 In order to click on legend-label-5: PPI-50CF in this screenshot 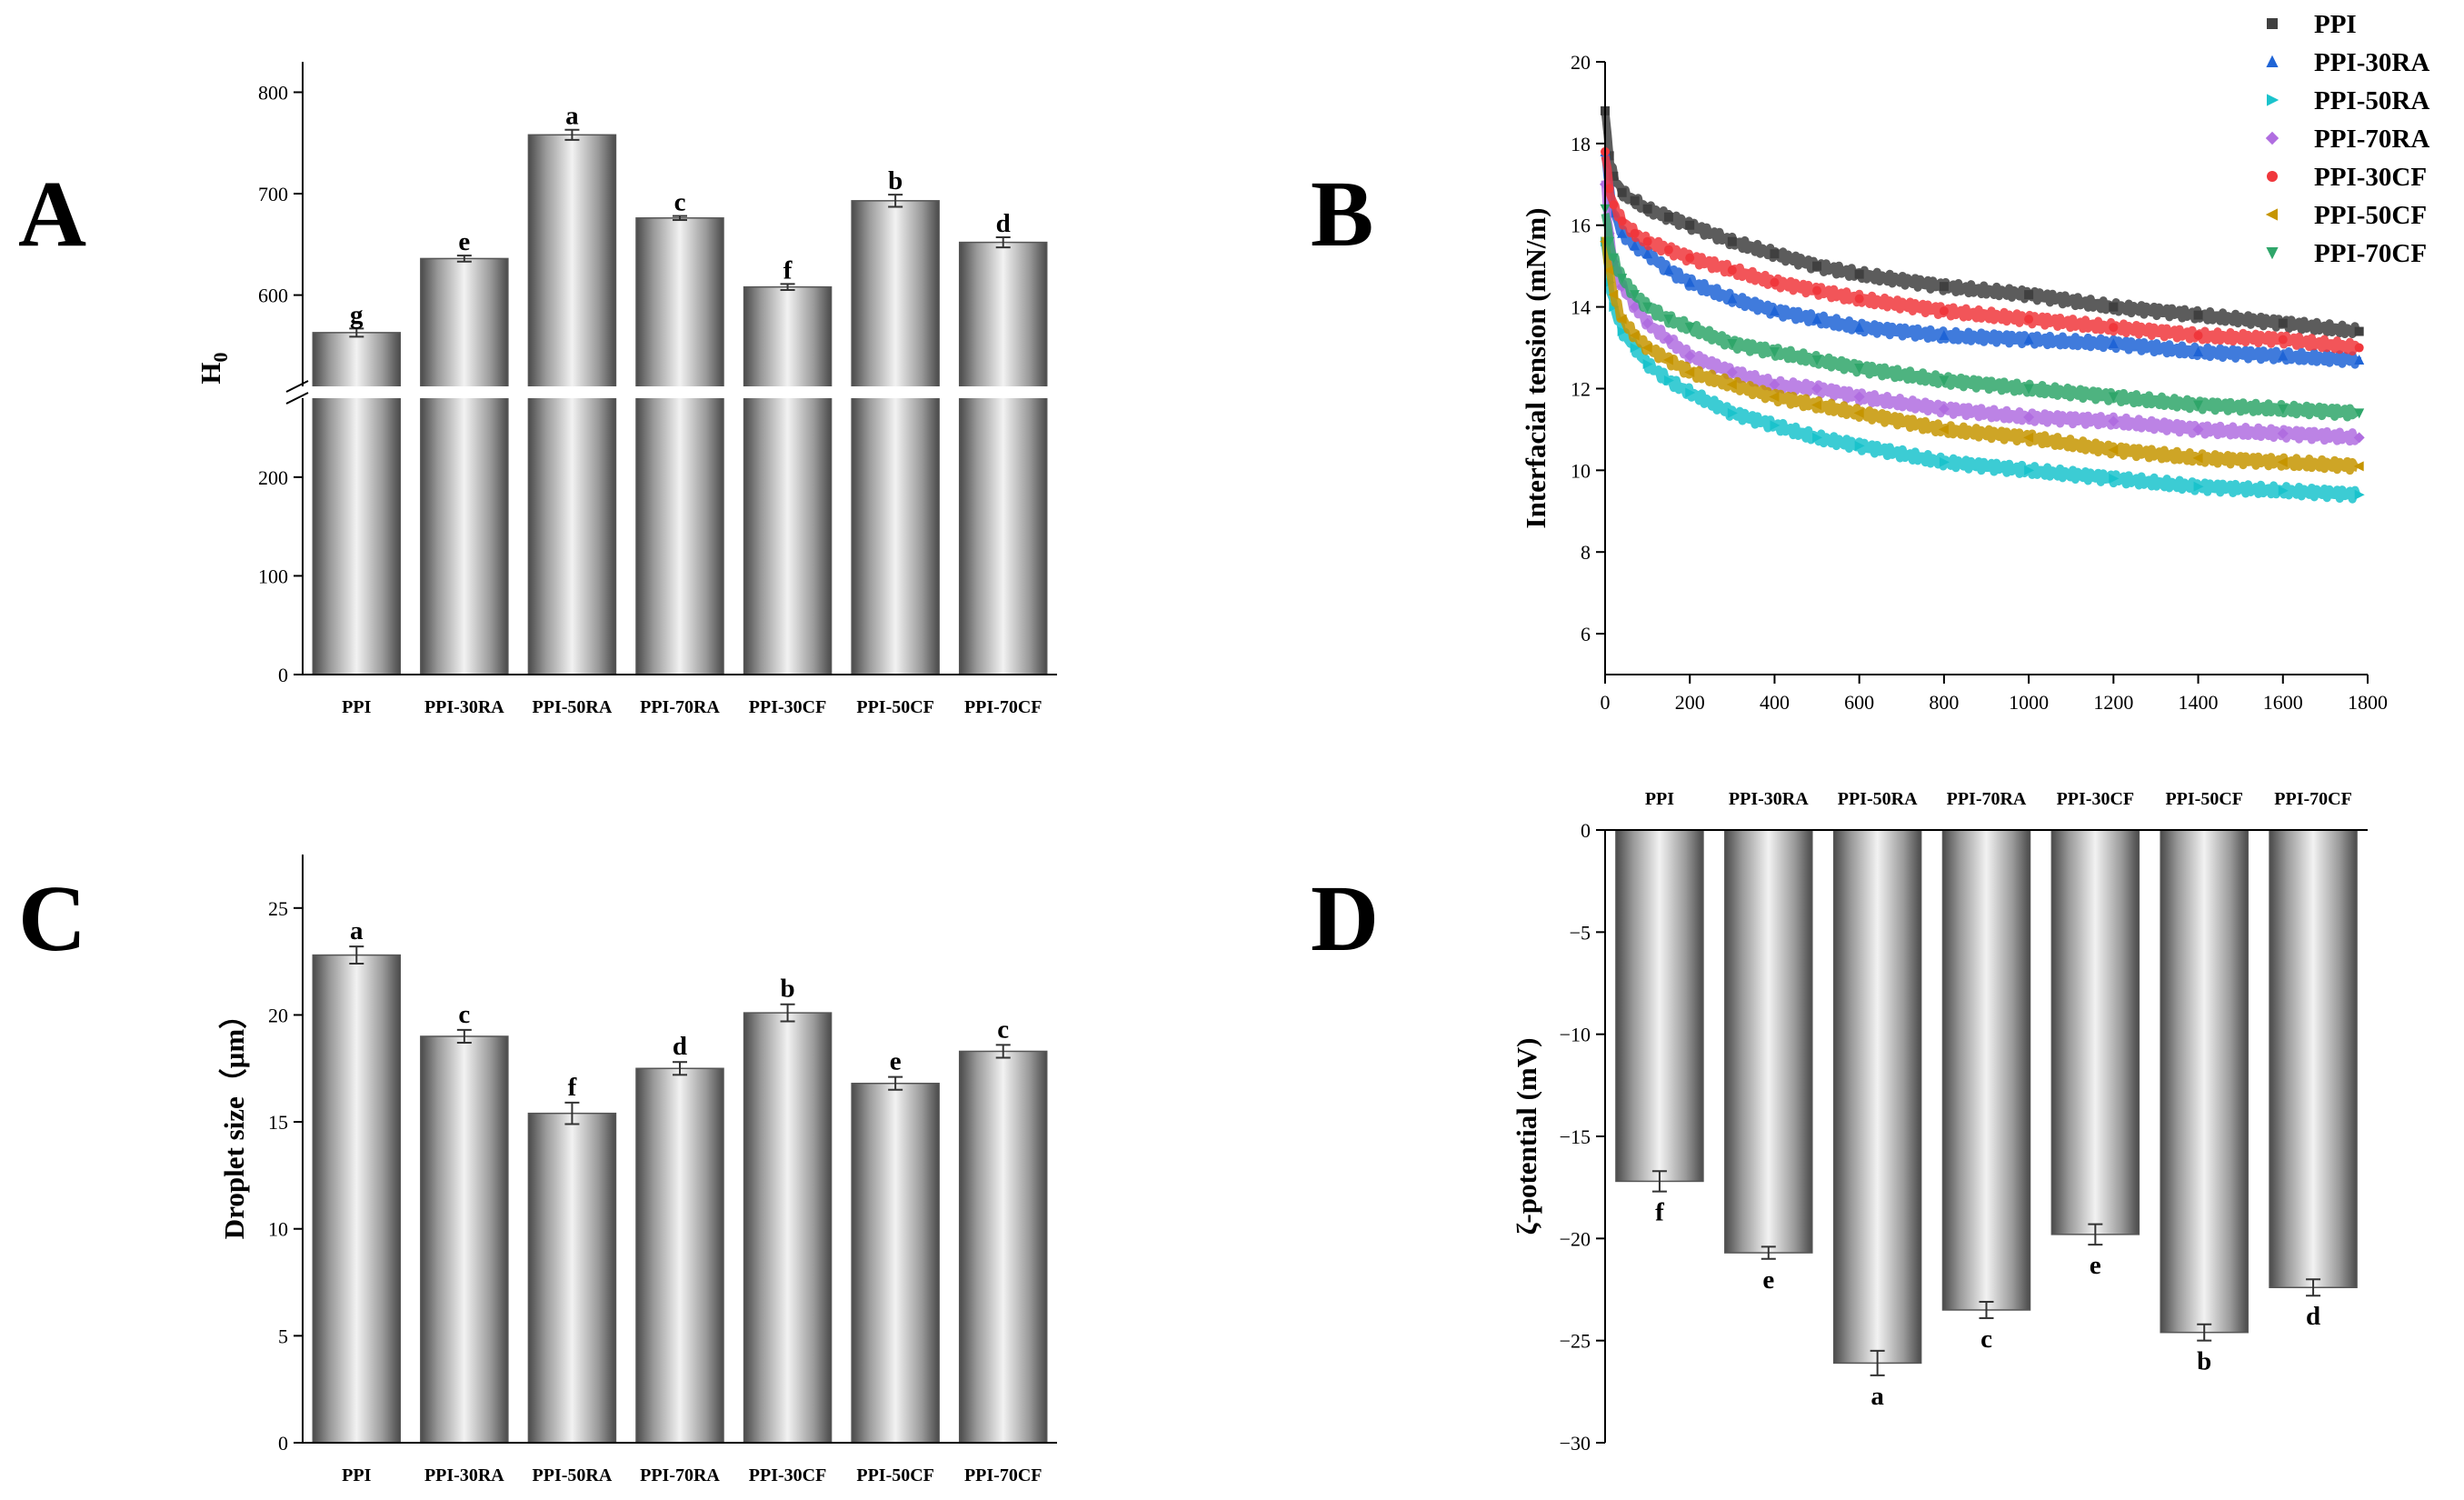, I will do `click(2370, 215)`.